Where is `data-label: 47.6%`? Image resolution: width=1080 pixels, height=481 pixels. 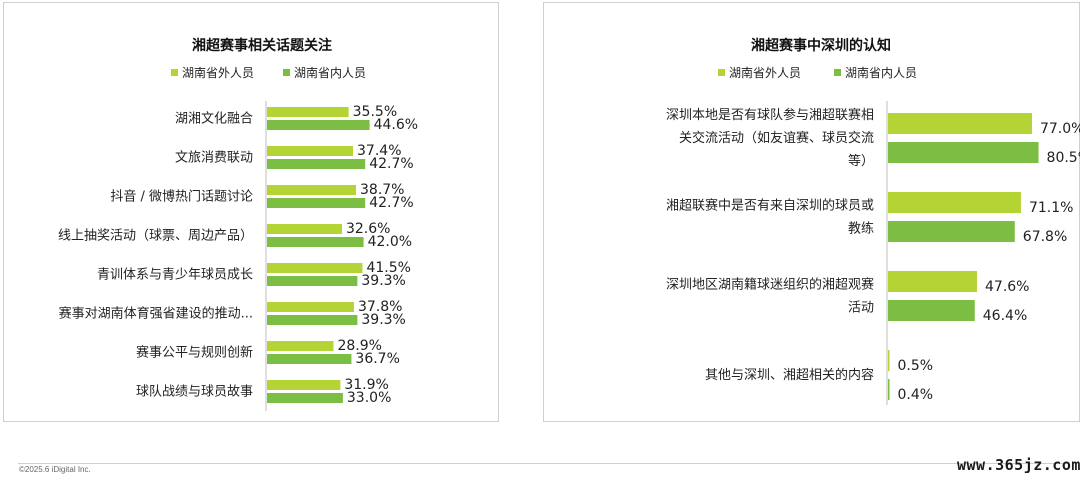
data-label: 47.6% is located at coordinates (1007, 287).